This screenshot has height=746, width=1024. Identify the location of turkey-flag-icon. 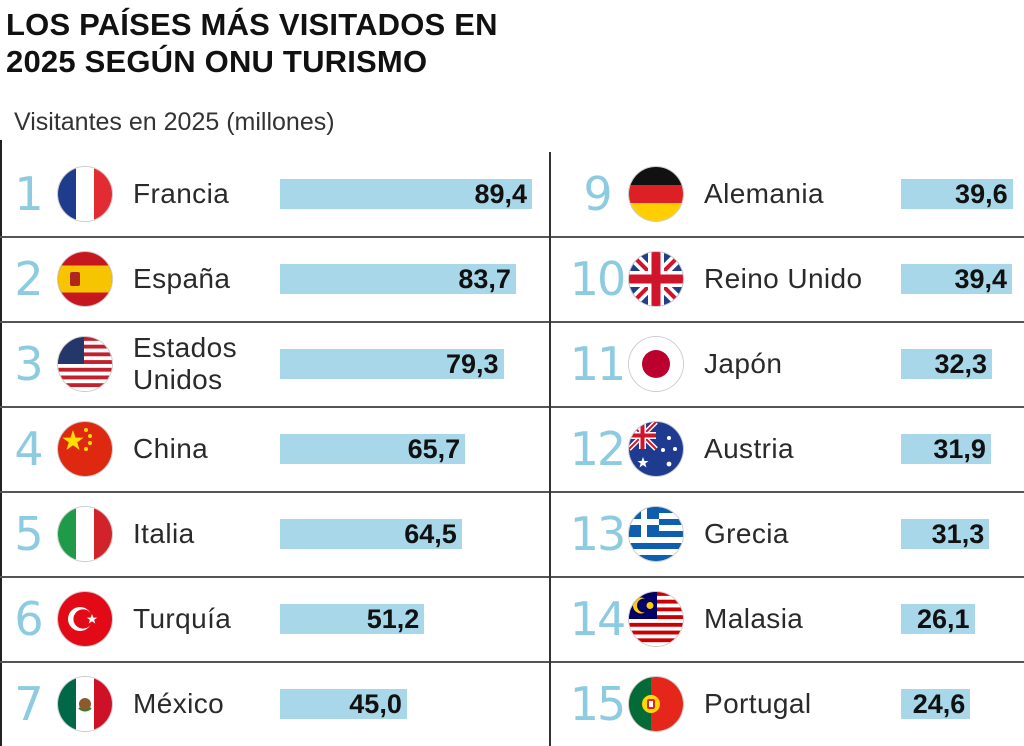
(85, 619).